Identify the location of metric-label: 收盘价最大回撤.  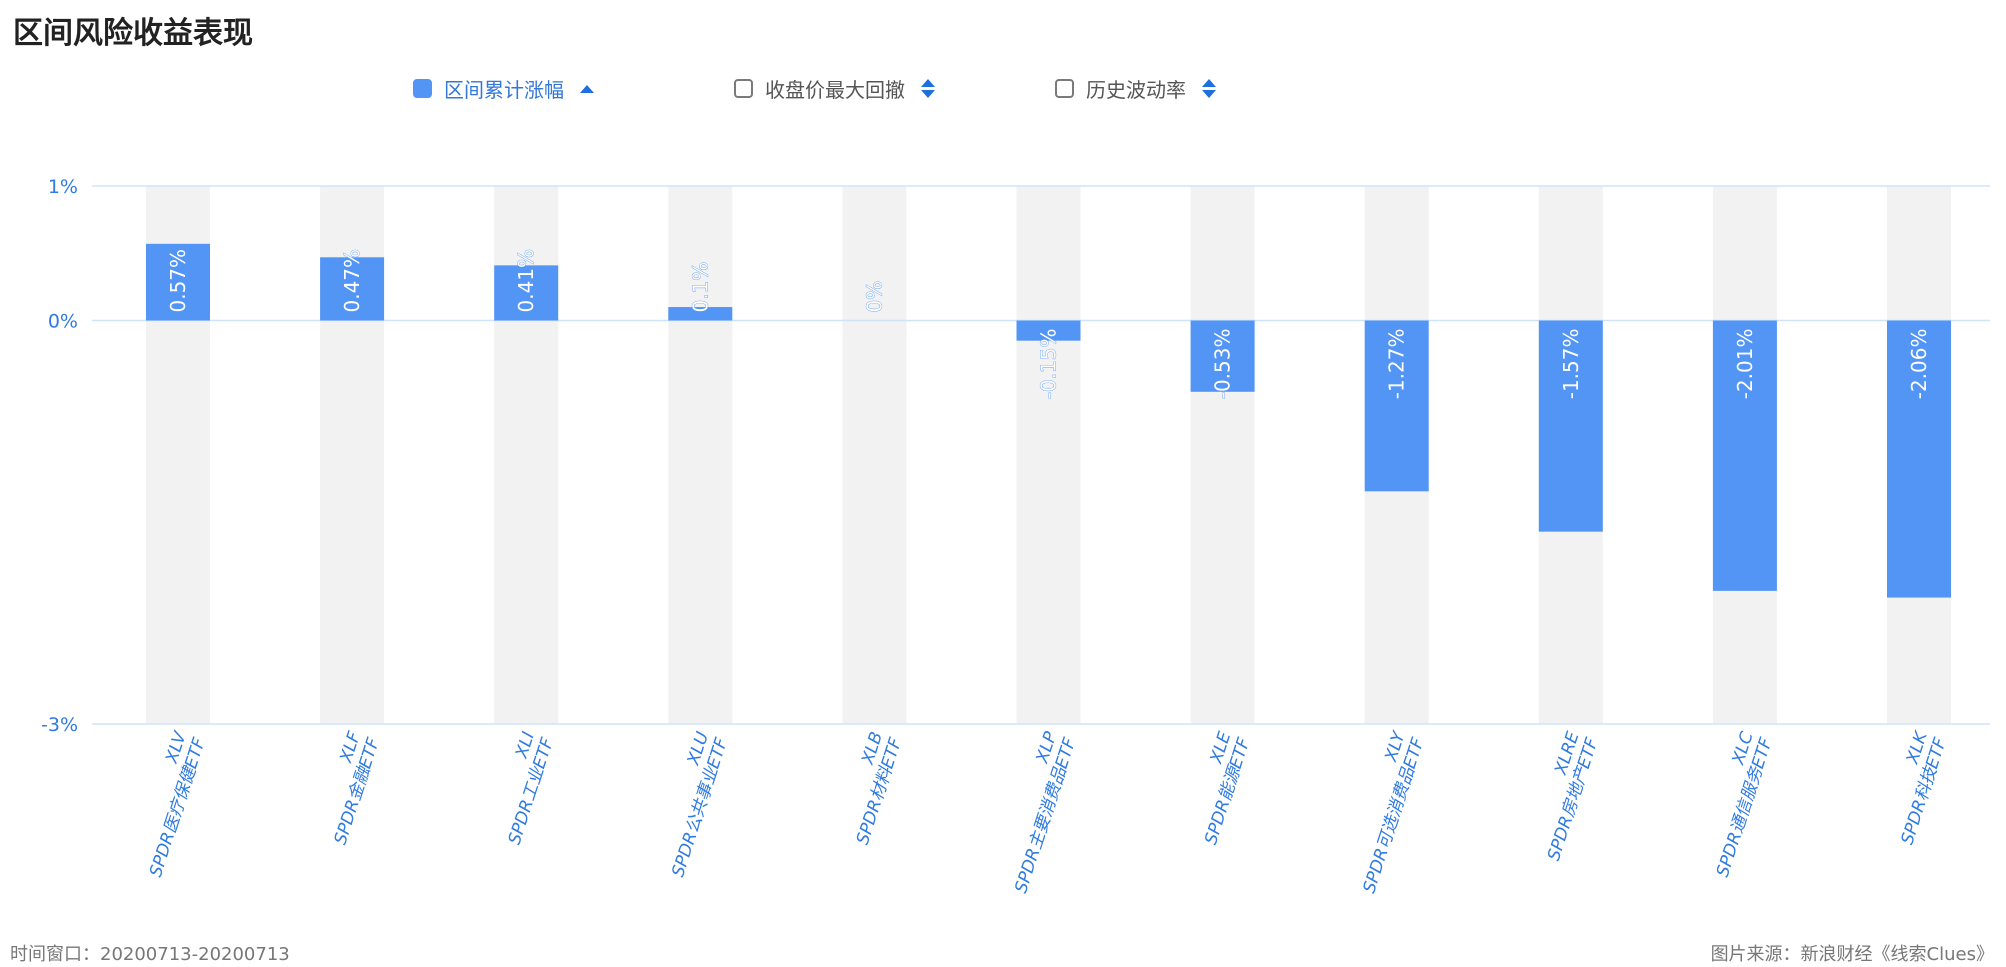
(835, 90).